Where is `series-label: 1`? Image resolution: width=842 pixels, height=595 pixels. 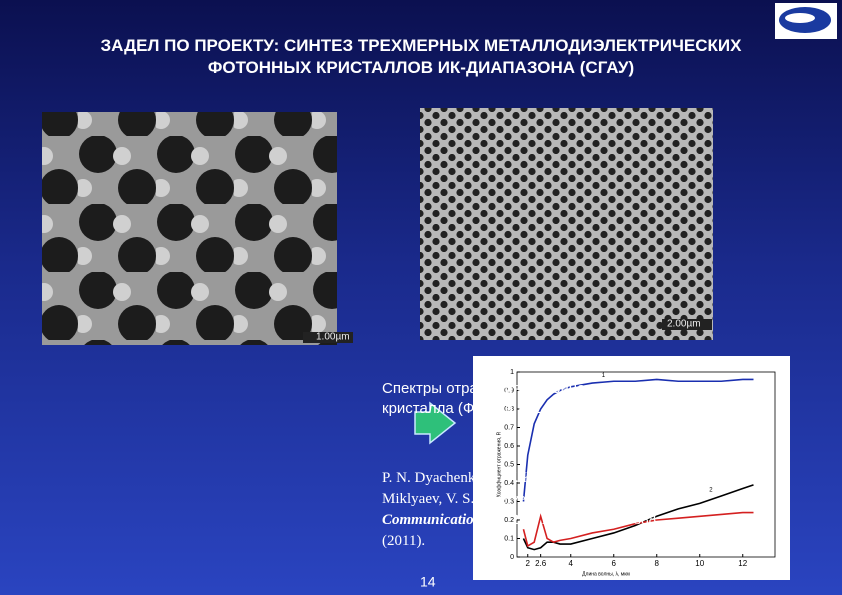
series-label: 1 is located at coordinates (604, 376).